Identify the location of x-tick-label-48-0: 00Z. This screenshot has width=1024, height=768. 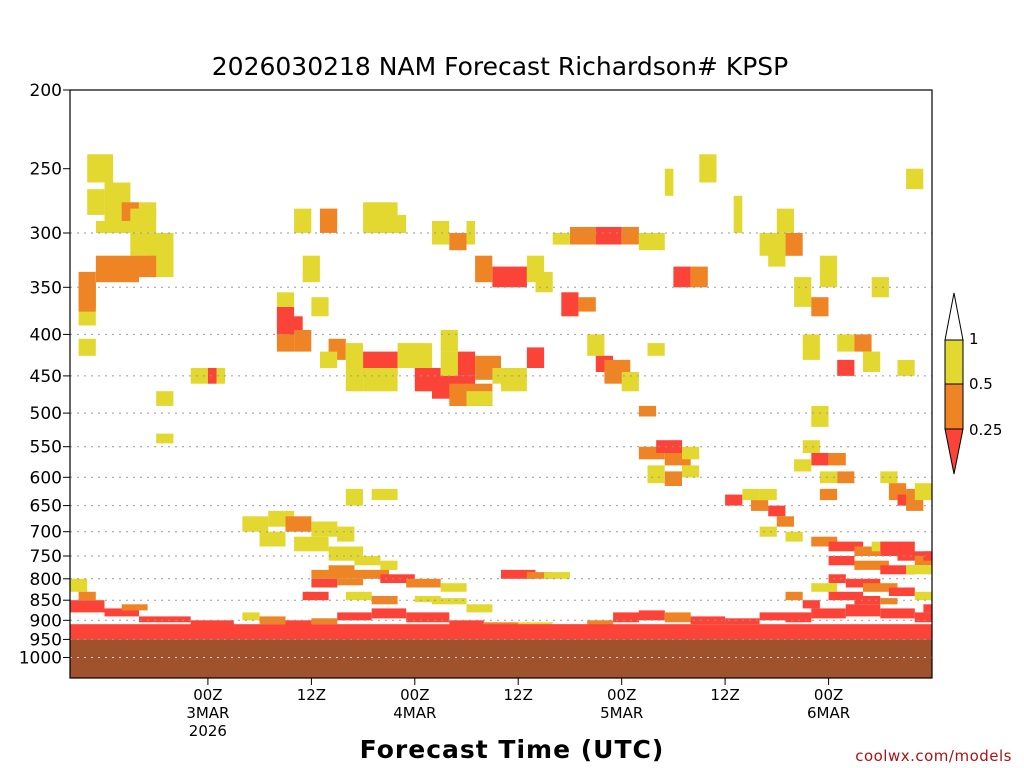
(621, 695).